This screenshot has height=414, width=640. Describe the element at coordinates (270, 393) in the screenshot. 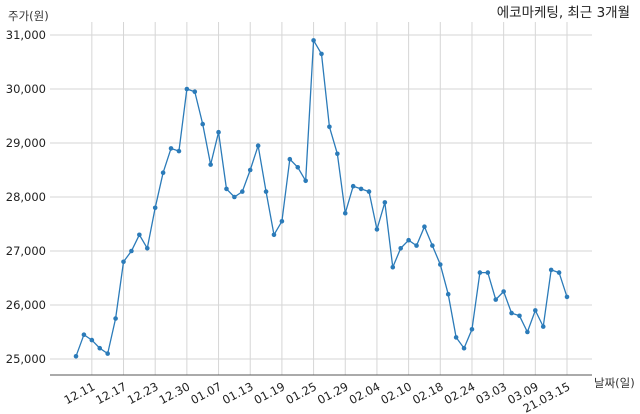

I see `x-tick-label: 01.19` at that location.